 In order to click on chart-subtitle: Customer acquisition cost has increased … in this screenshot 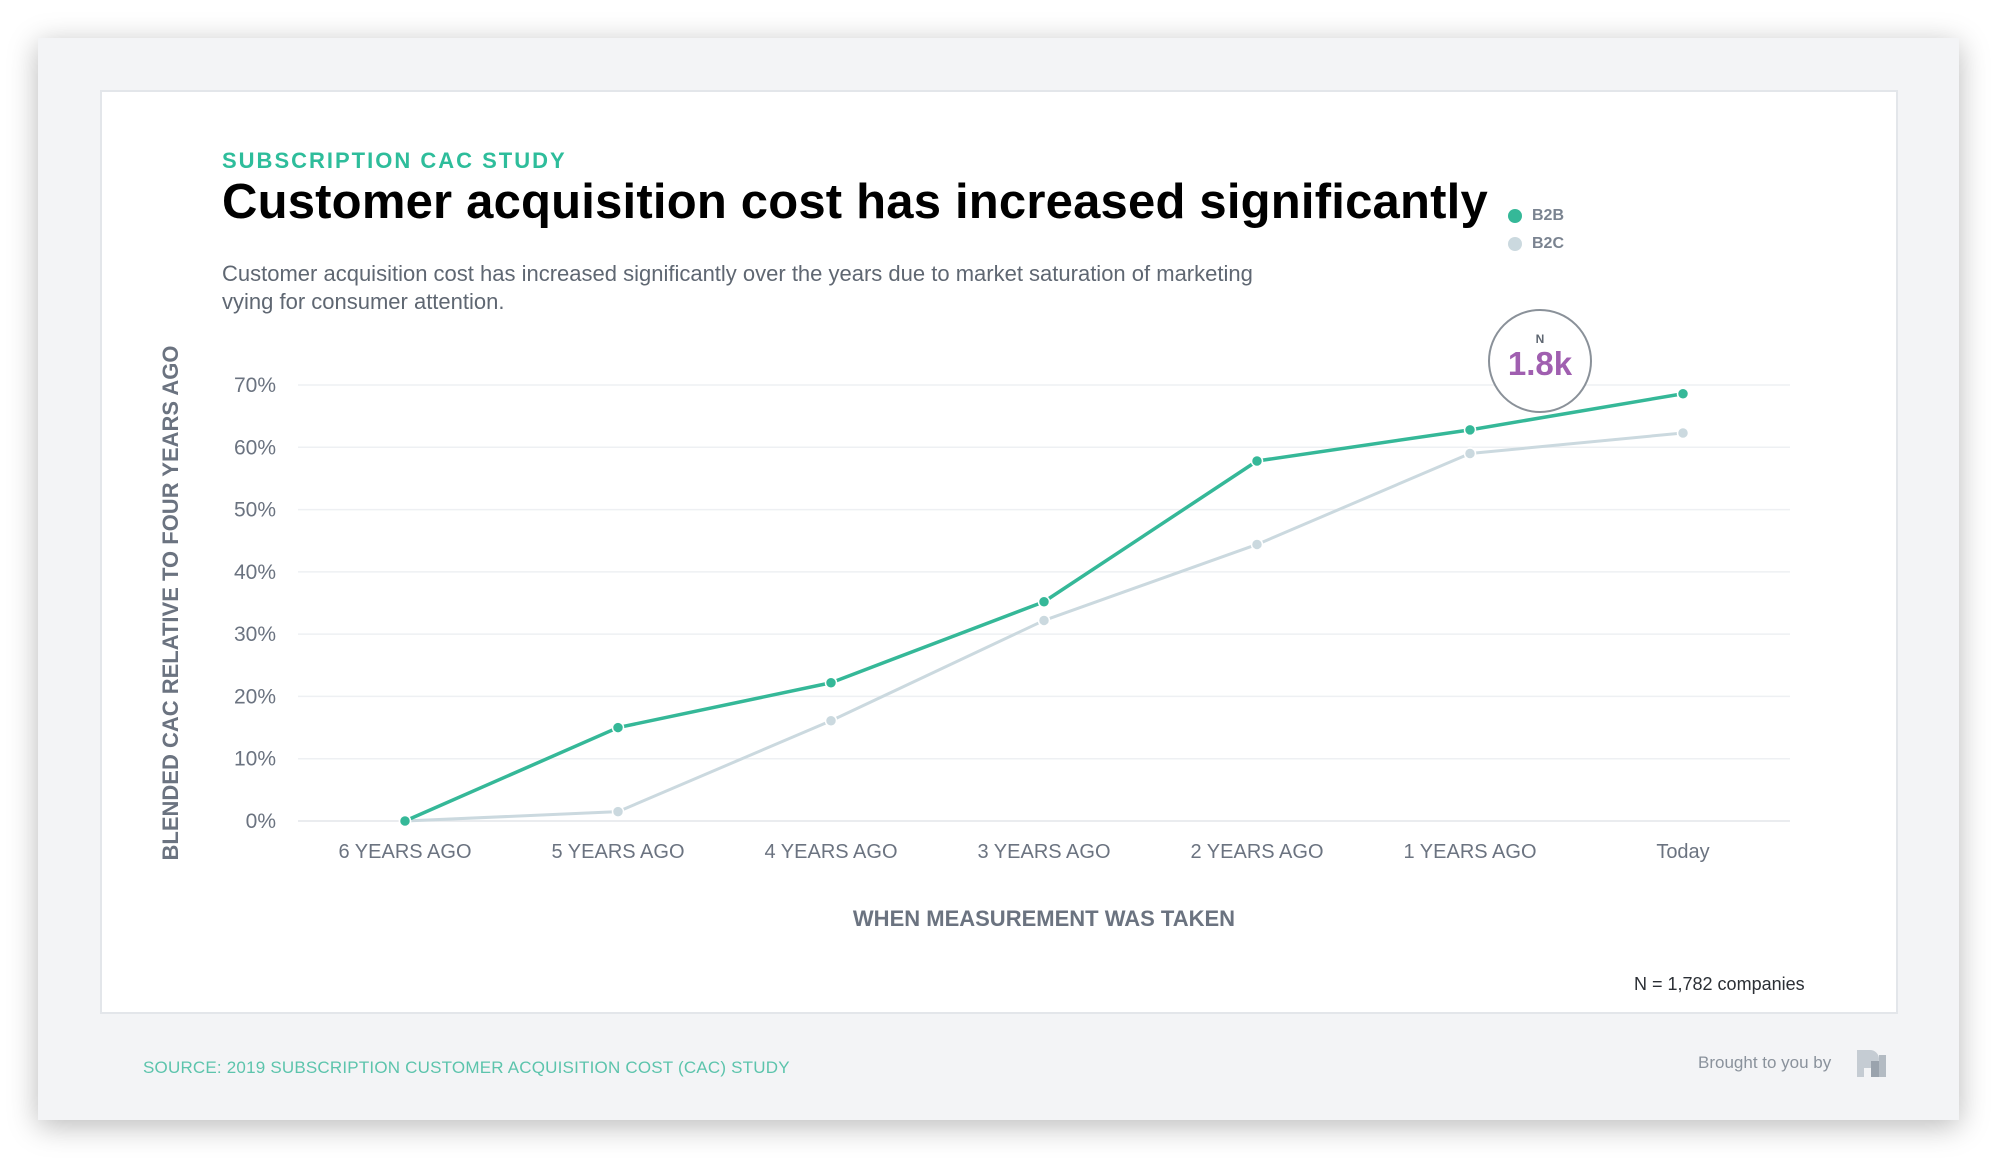, I will do `click(737, 287)`.